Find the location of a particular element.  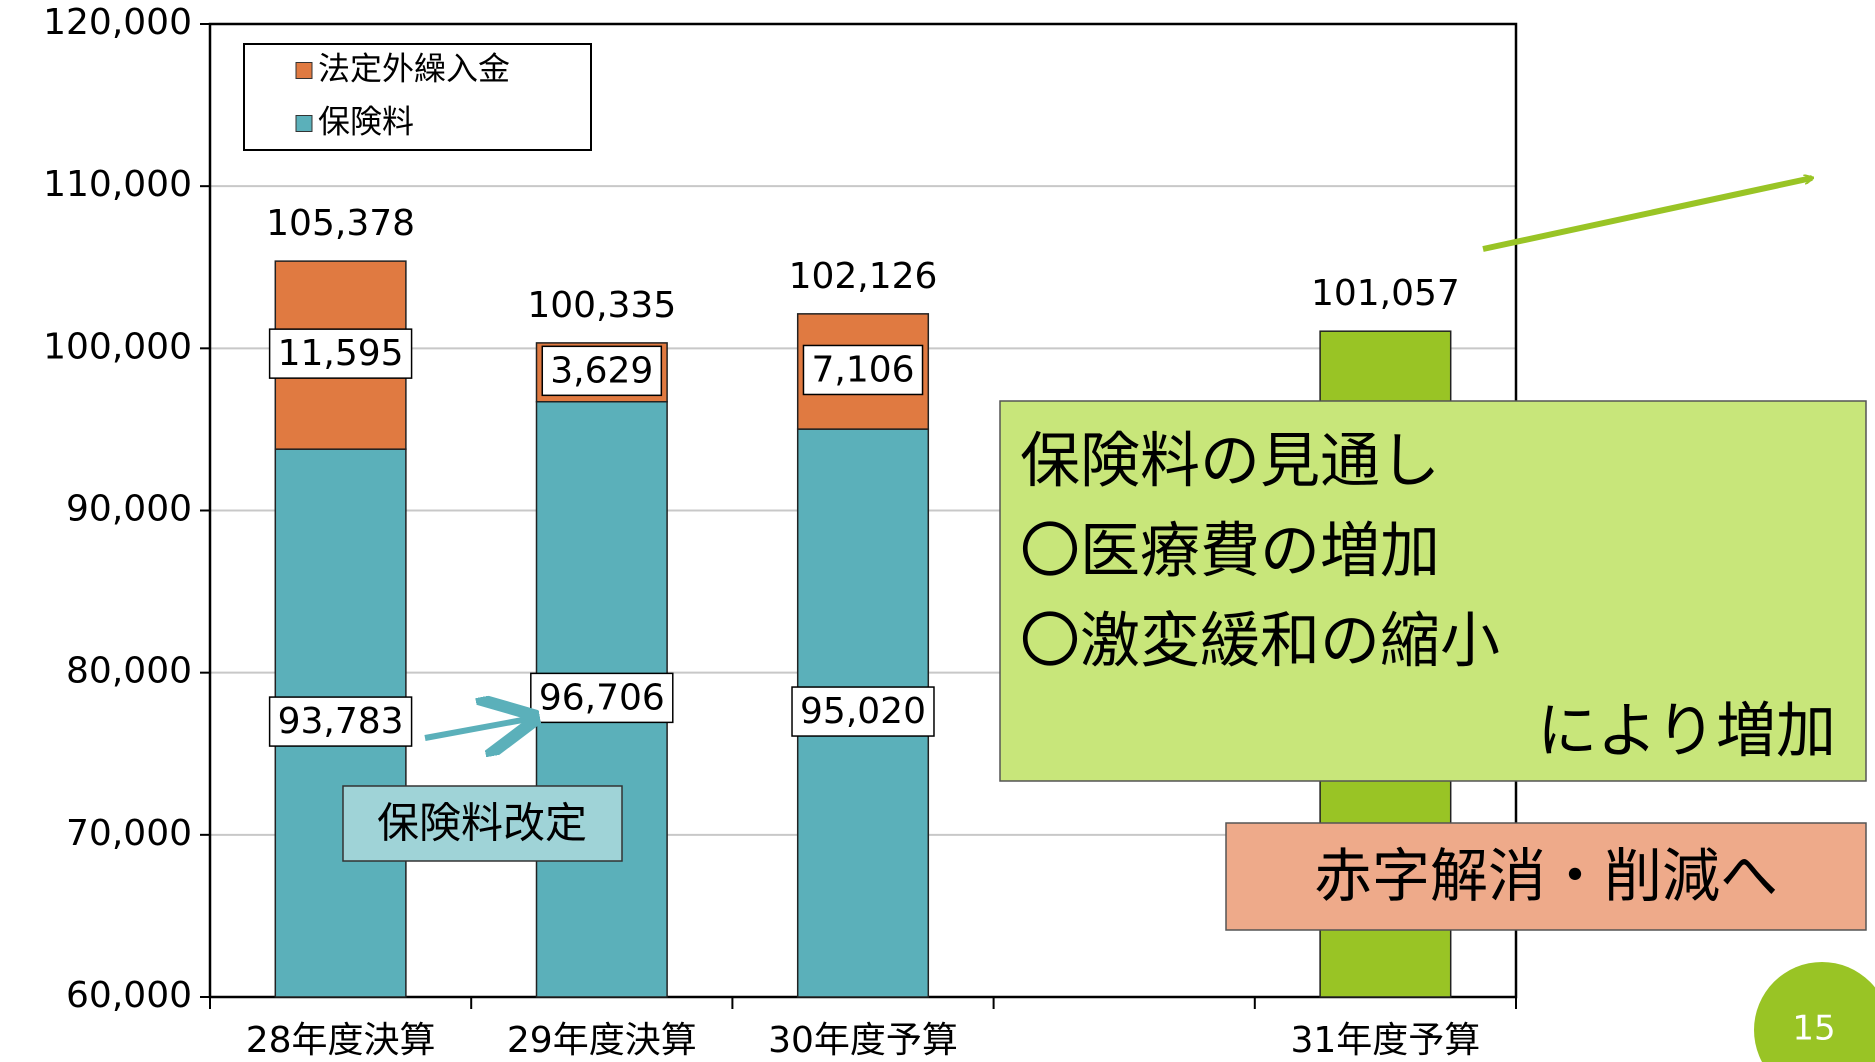

legend-box is located at coordinates (417, 97).